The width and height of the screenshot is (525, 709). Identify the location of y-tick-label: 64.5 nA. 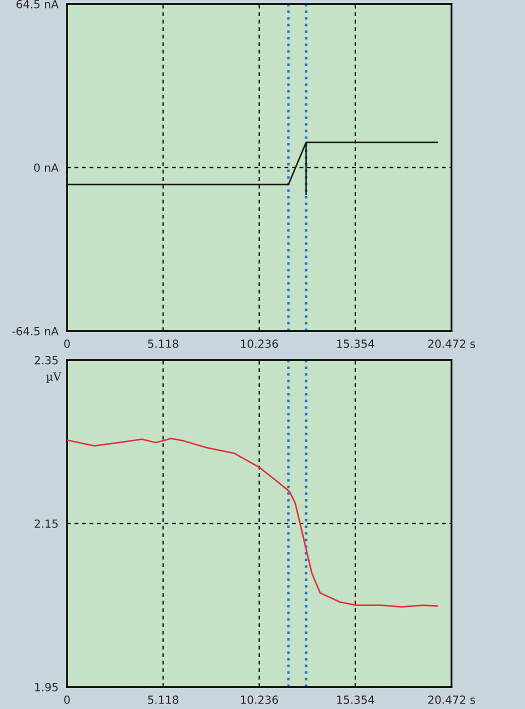
(37, 4).